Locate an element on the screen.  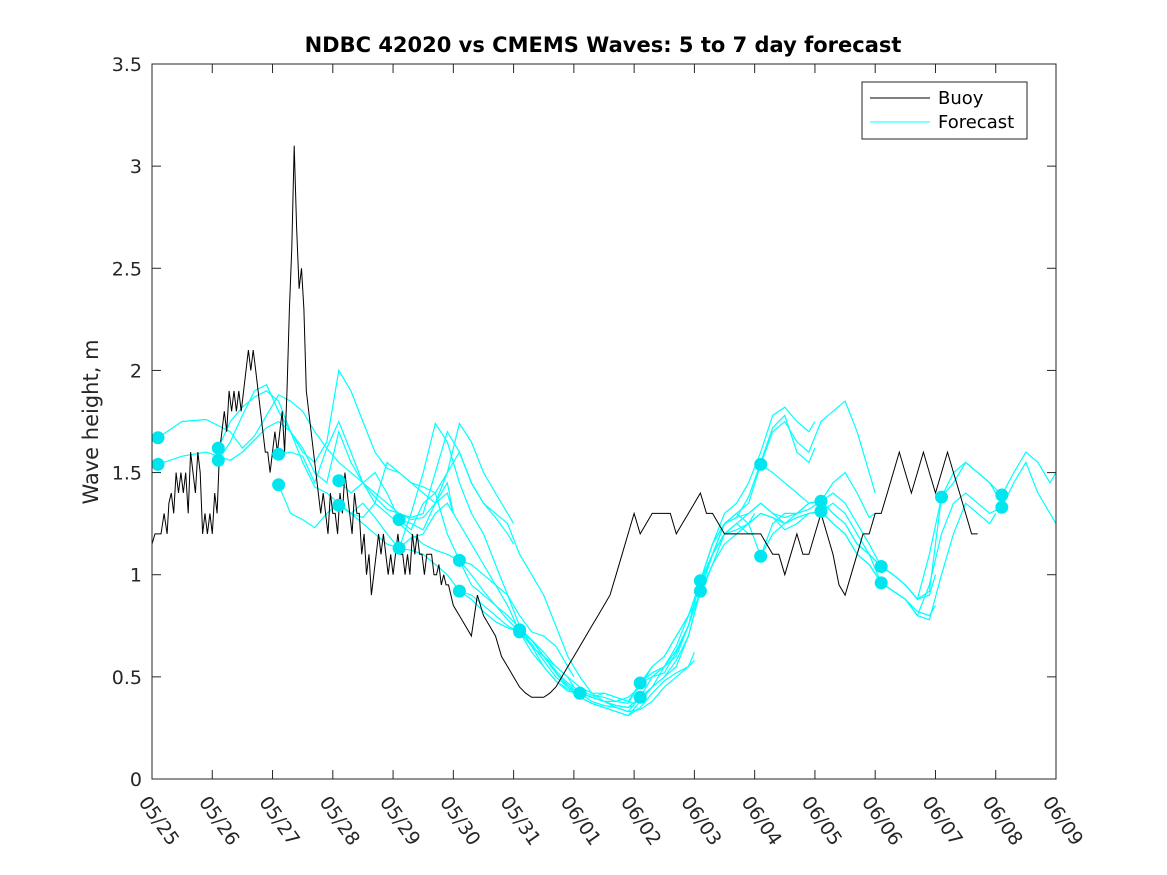
y-tick-label: 2.5 is located at coordinates (127, 269).